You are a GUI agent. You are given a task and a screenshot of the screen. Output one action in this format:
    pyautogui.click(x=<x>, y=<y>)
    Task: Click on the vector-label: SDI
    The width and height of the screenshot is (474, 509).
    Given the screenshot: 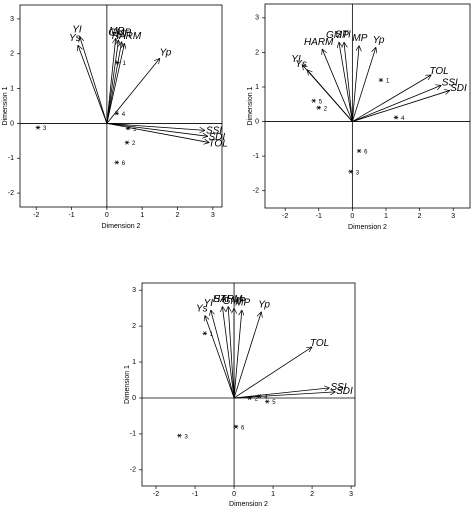 What is the action you would take?
    pyautogui.click(x=344, y=391)
    